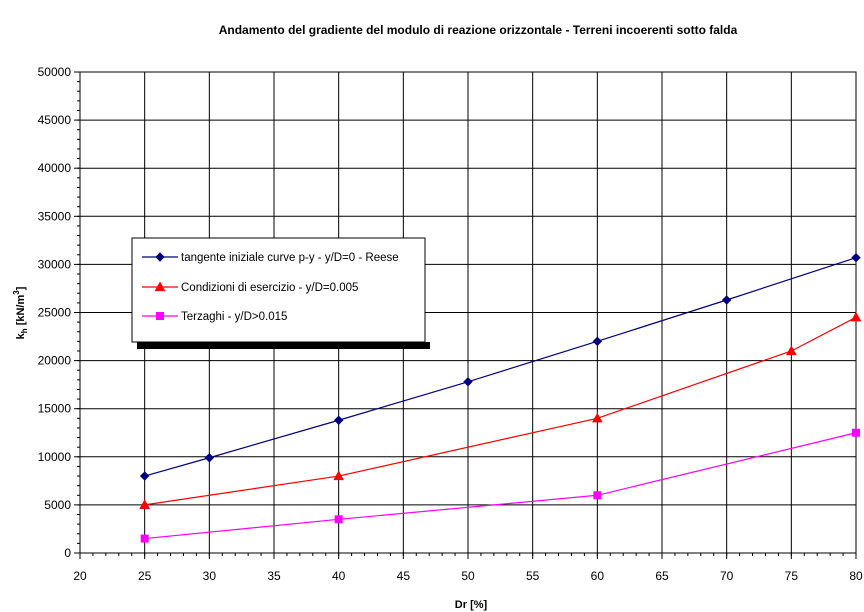 The image size is (864, 612). What do you see at coordinates (55, 361) in the screenshot?
I see `y-tick-label: 20000` at bounding box center [55, 361].